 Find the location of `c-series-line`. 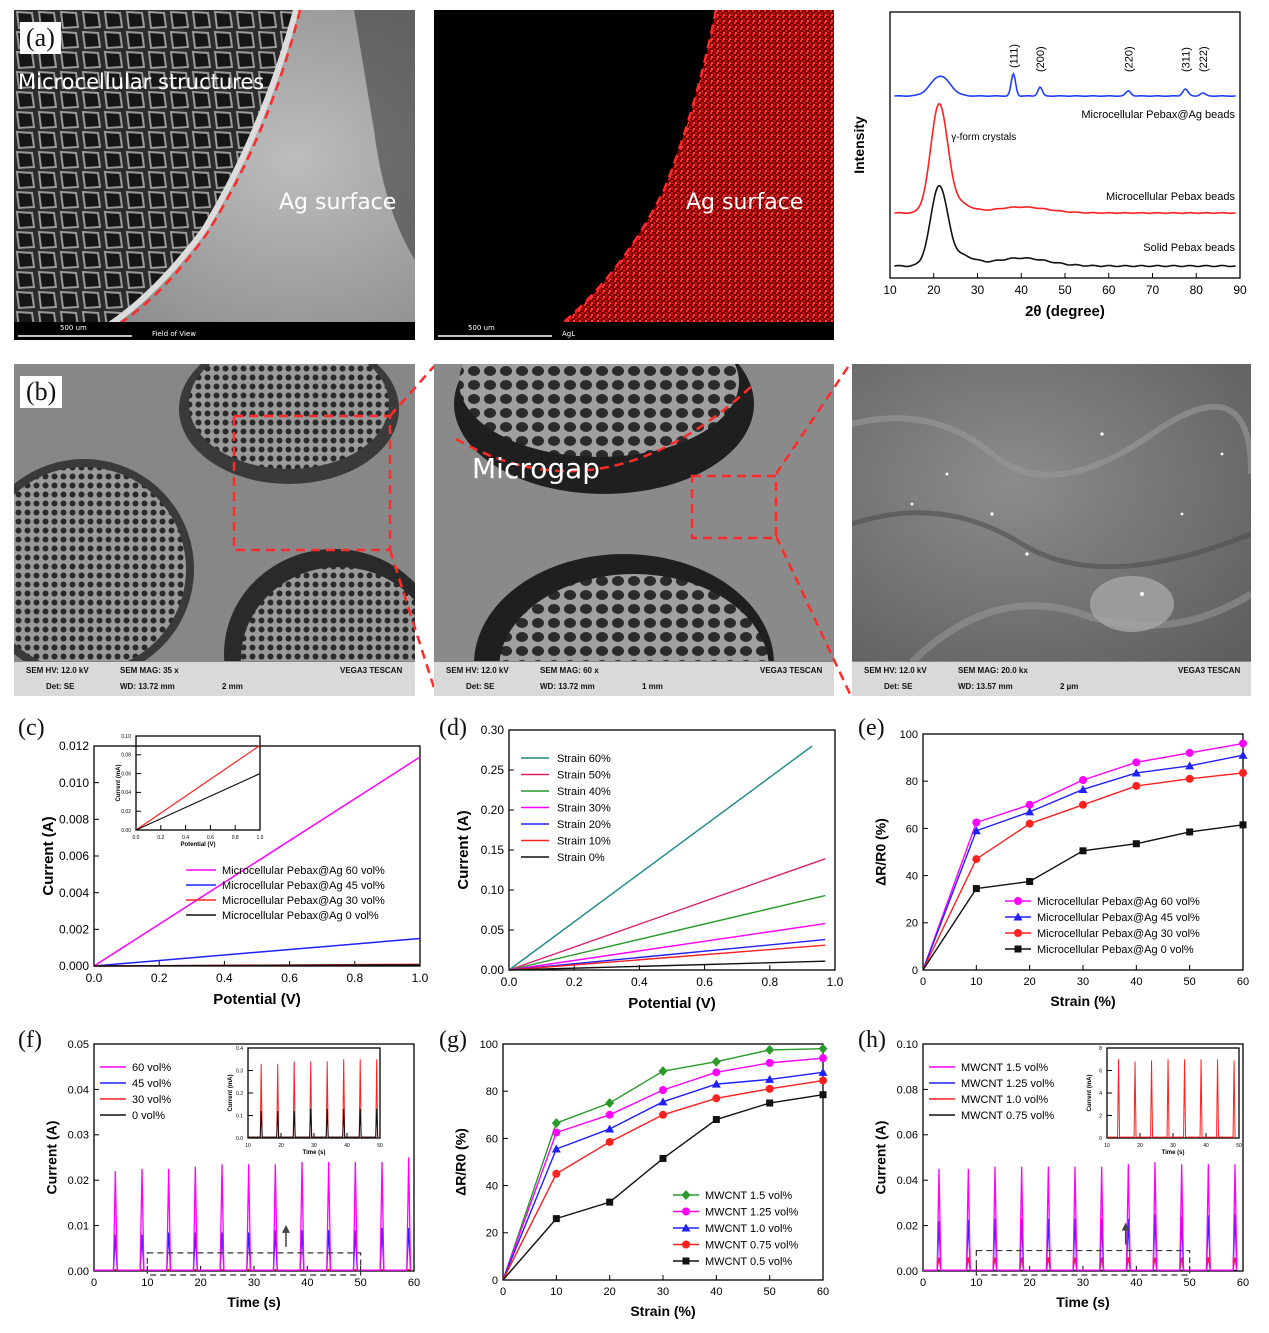

c-series-line is located at coordinates (257, 861).